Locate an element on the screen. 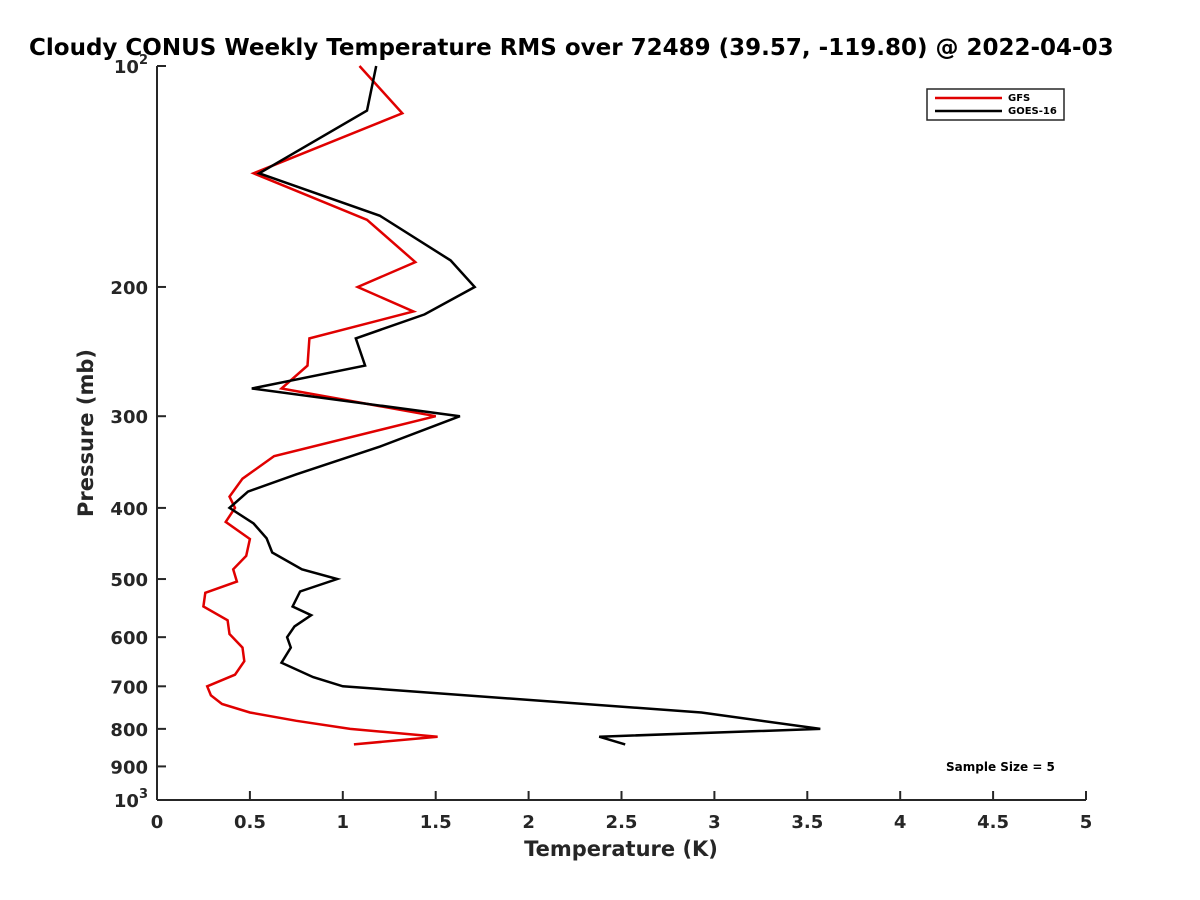 The width and height of the screenshot is (1200, 900). y-tick-label: 600 is located at coordinates (129, 638).